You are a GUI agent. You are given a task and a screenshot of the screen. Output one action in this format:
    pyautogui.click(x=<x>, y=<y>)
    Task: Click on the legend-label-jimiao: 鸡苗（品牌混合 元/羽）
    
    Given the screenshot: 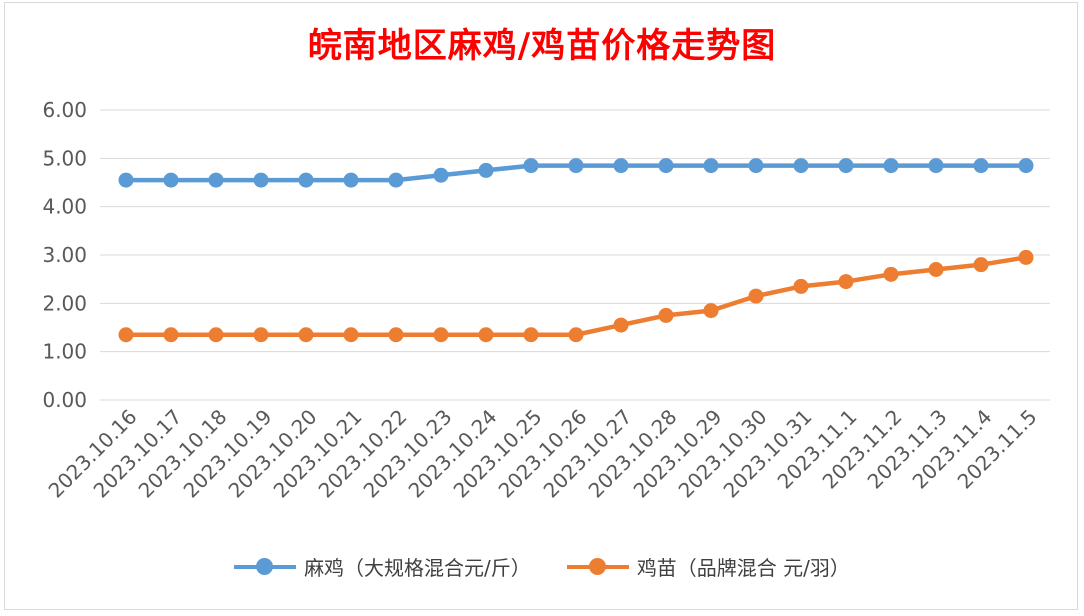 What is the action you would take?
    pyautogui.click(x=743, y=568)
    